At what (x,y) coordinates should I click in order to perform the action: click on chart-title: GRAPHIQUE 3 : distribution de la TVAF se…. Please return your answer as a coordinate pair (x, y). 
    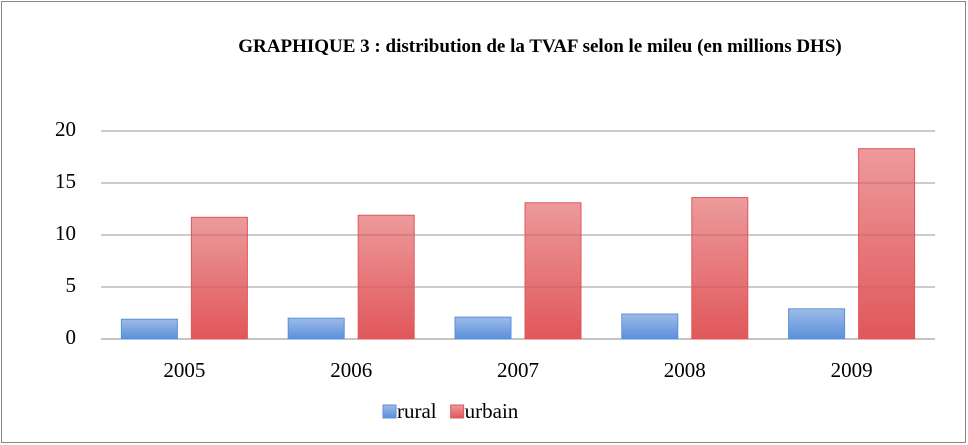
    Looking at the image, I should click on (540, 46).